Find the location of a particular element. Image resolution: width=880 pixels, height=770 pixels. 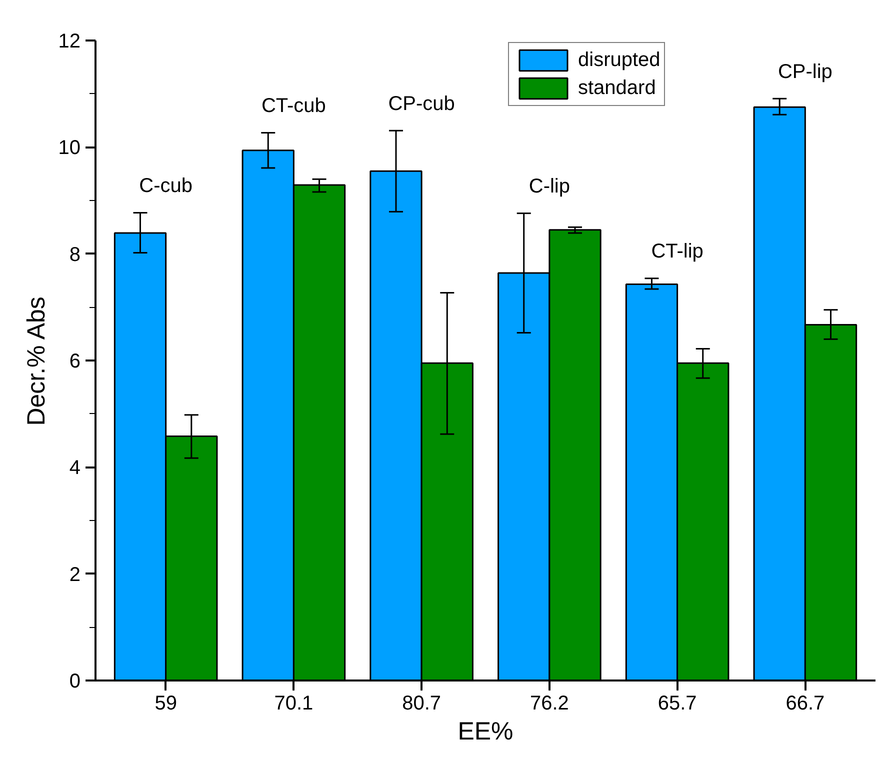

annotation: CT-lip is located at coordinates (677, 251).